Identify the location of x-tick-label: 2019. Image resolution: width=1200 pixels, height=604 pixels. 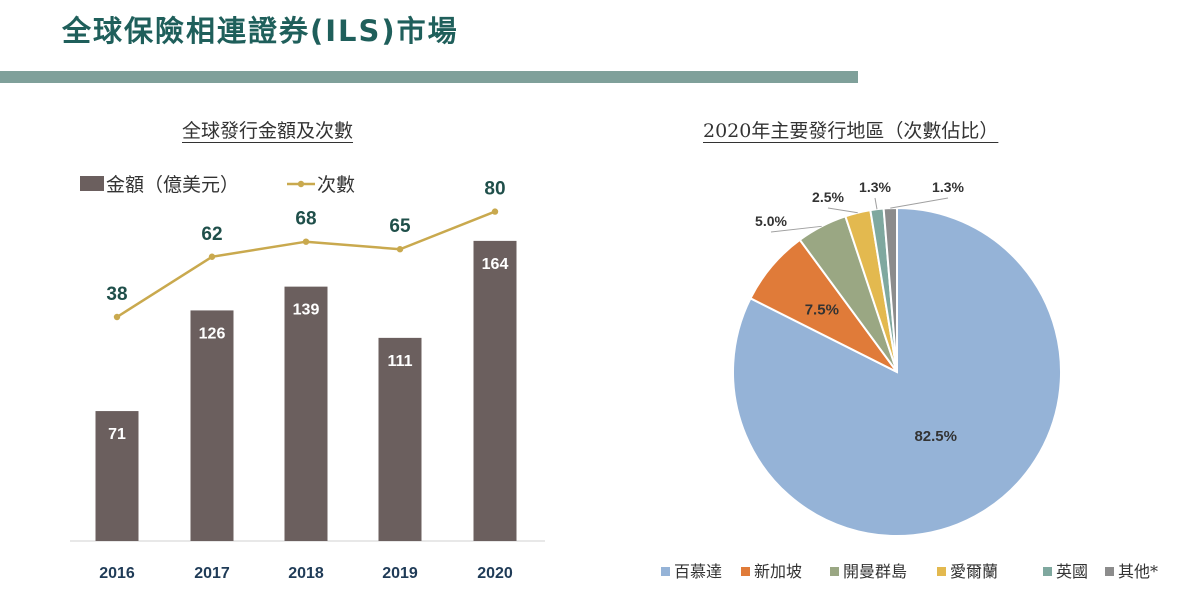
(400, 573).